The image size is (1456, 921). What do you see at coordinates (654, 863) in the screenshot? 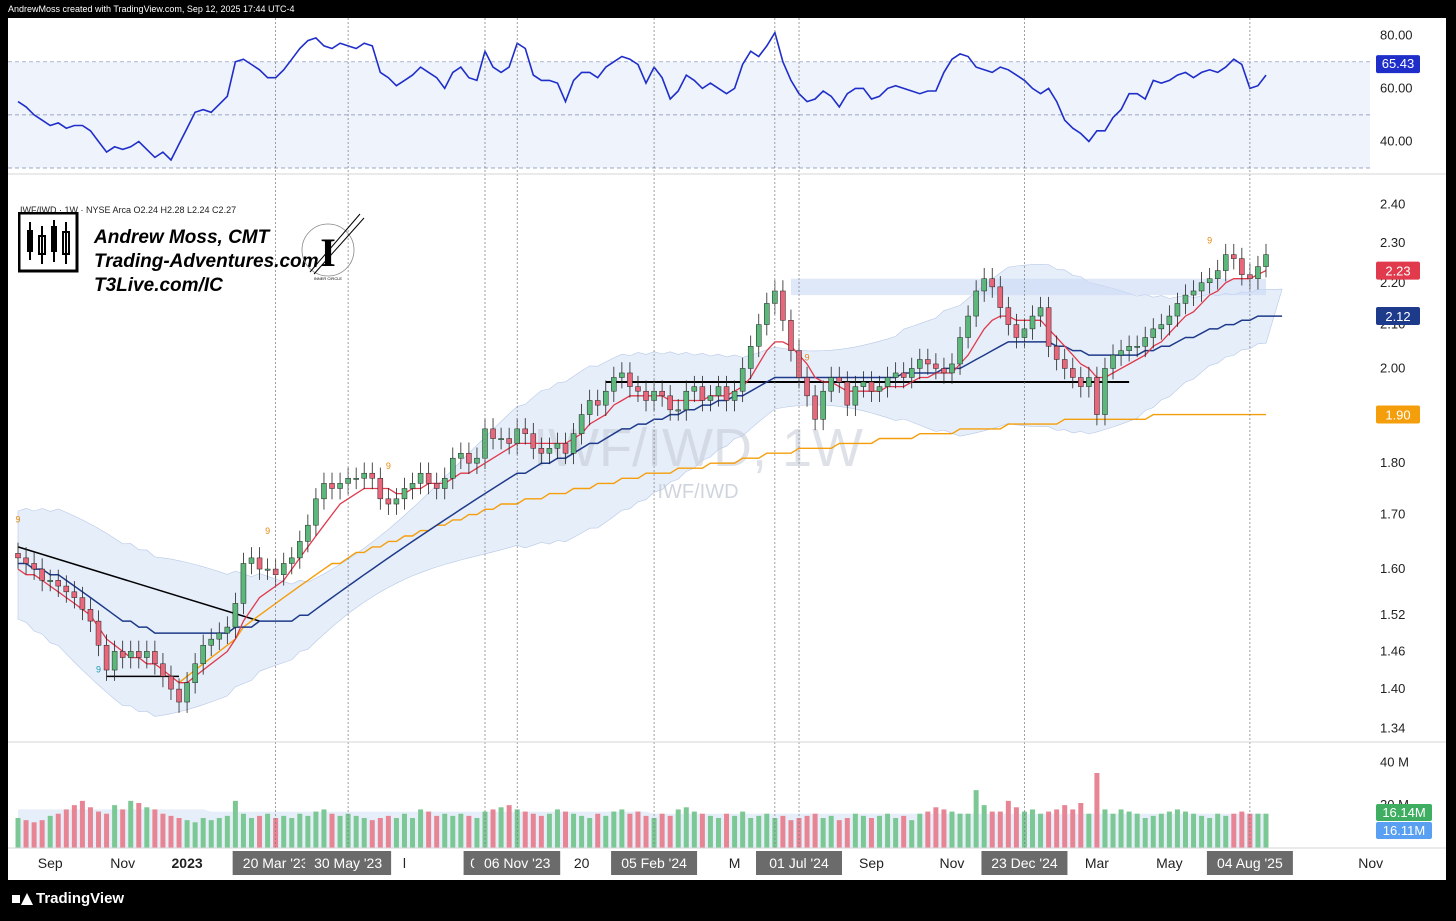
I see `time-axis-label: 05 Feb '24` at bounding box center [654, 863].